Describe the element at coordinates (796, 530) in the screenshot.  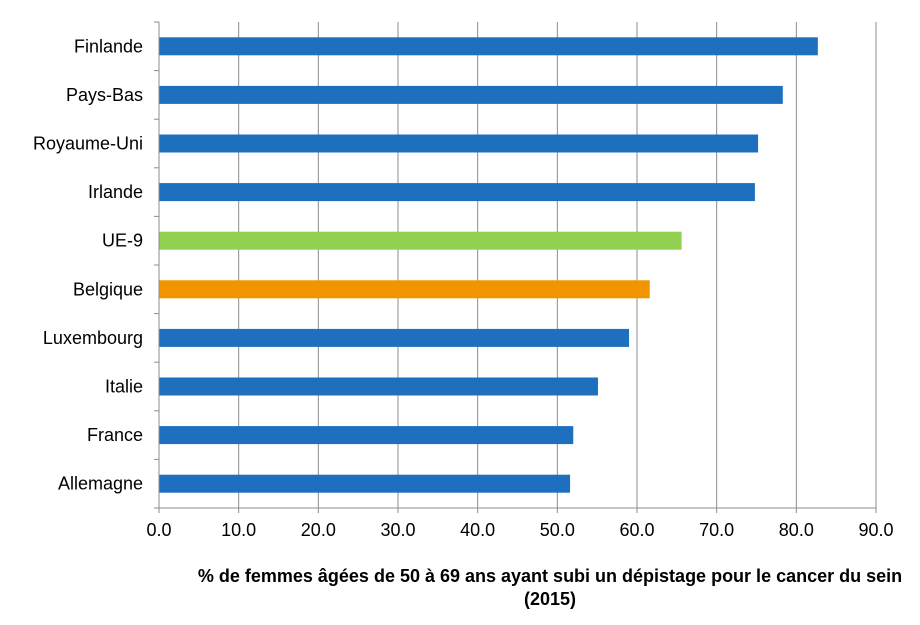
I see `x-tick-label: 80.0` at that location.